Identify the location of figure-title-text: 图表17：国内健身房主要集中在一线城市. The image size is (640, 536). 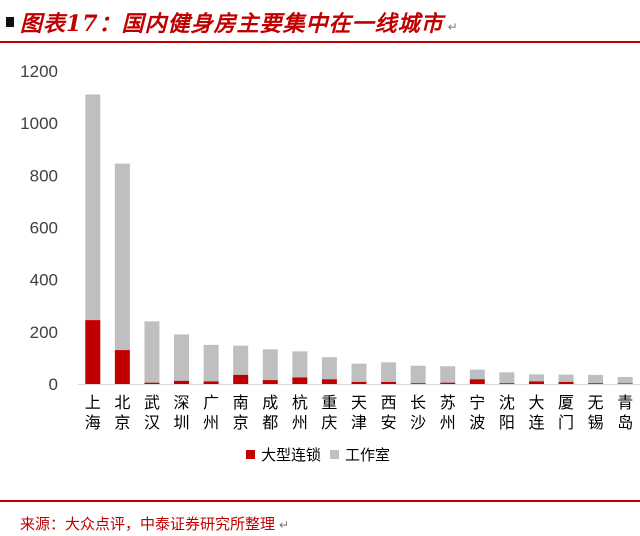
(232, 24).